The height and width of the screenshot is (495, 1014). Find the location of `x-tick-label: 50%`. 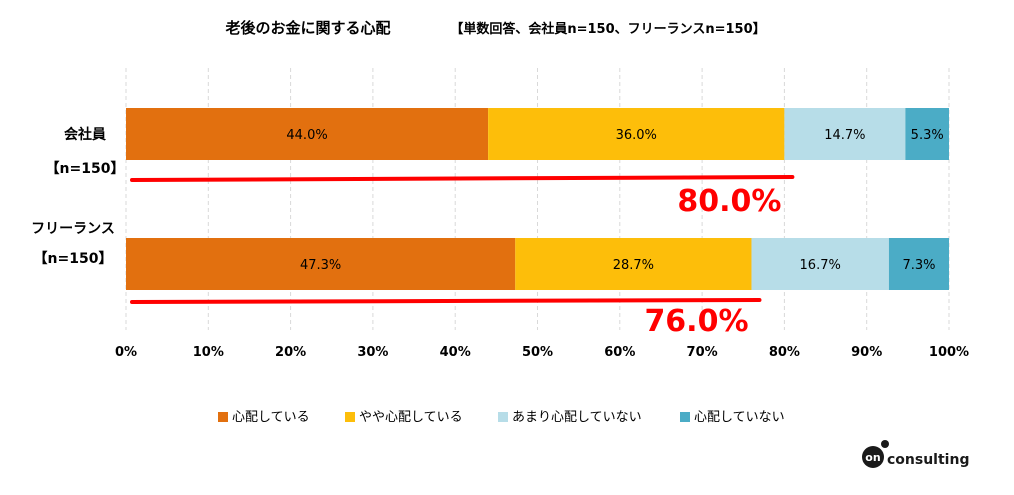

x-tick-label: 50% is located at coordinates (537, 352).